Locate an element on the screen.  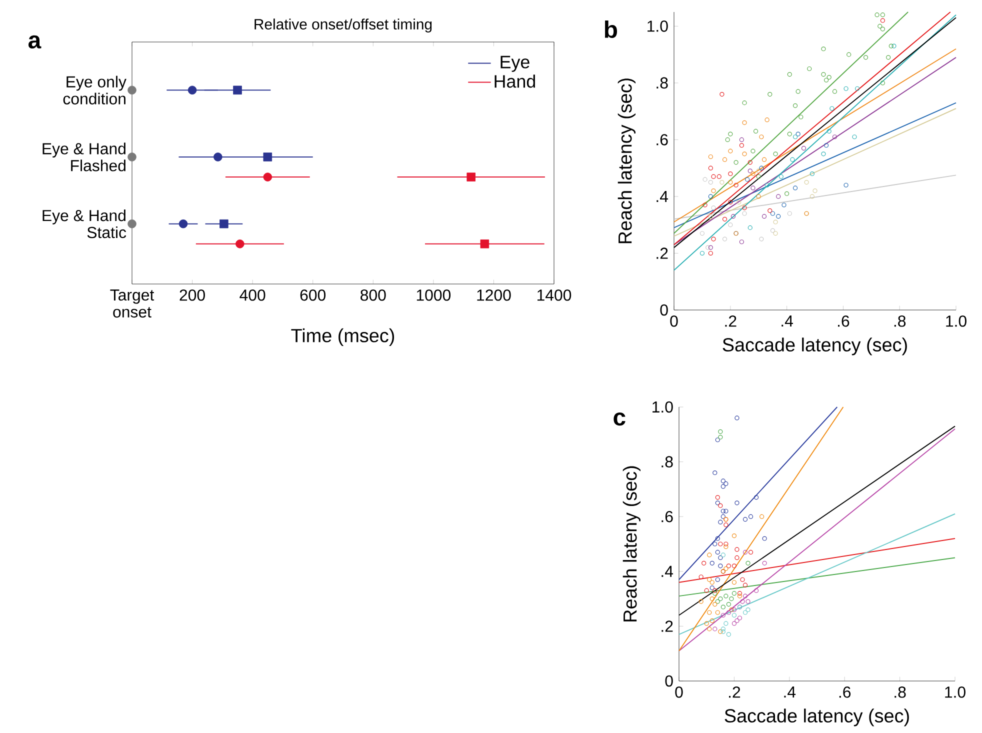
x-tick-label: 1000 is located at coordinates (433, 295).